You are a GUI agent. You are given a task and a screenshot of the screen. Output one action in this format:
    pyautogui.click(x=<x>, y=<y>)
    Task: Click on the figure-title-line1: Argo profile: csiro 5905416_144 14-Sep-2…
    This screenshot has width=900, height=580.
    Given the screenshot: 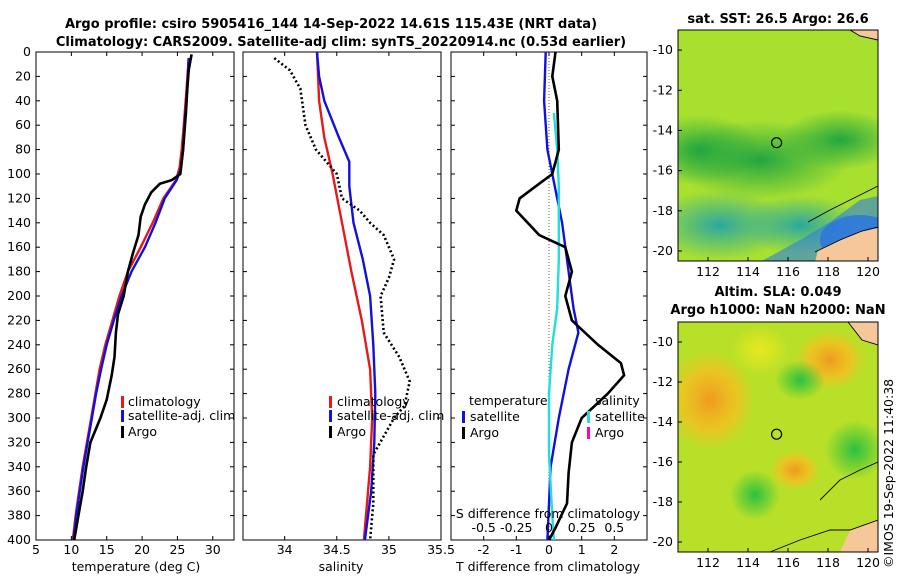 What is the action you would take?
    pyautogui.click(x=331, y=24)
    